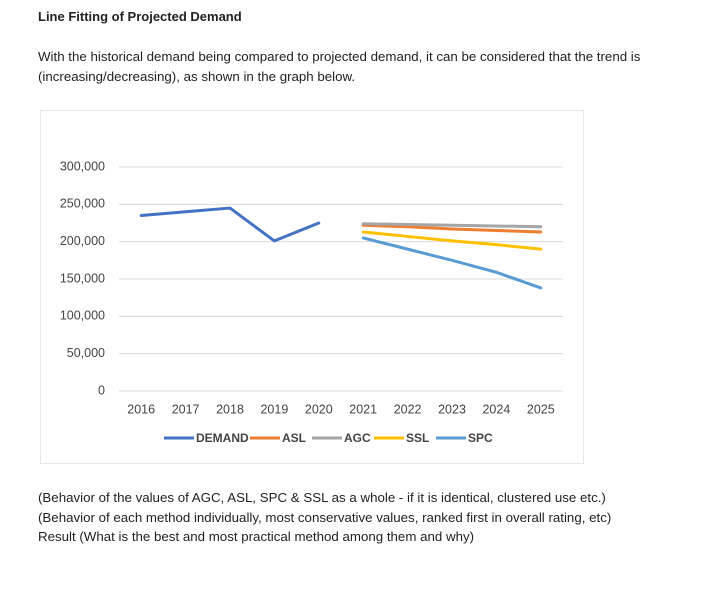 The image size is (707, 609). I want to click on x-tick-label: 2017, so click(186, 409).